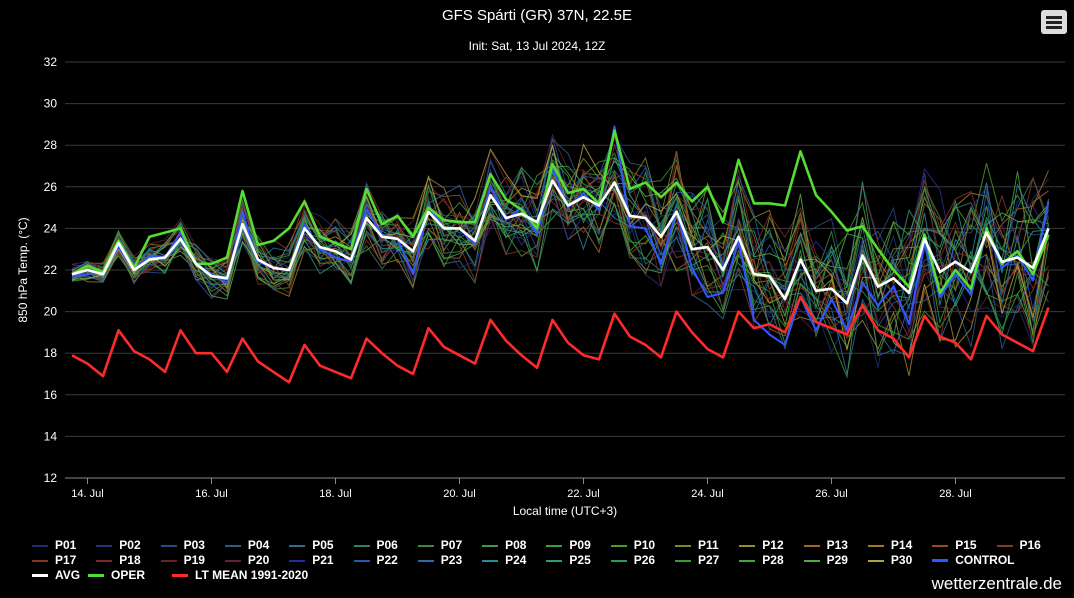 This screenshot has height=598, width=1074. Describe the element at coordinates (258, 545) in the screenshot. I see `legend-label: P04` at that location.